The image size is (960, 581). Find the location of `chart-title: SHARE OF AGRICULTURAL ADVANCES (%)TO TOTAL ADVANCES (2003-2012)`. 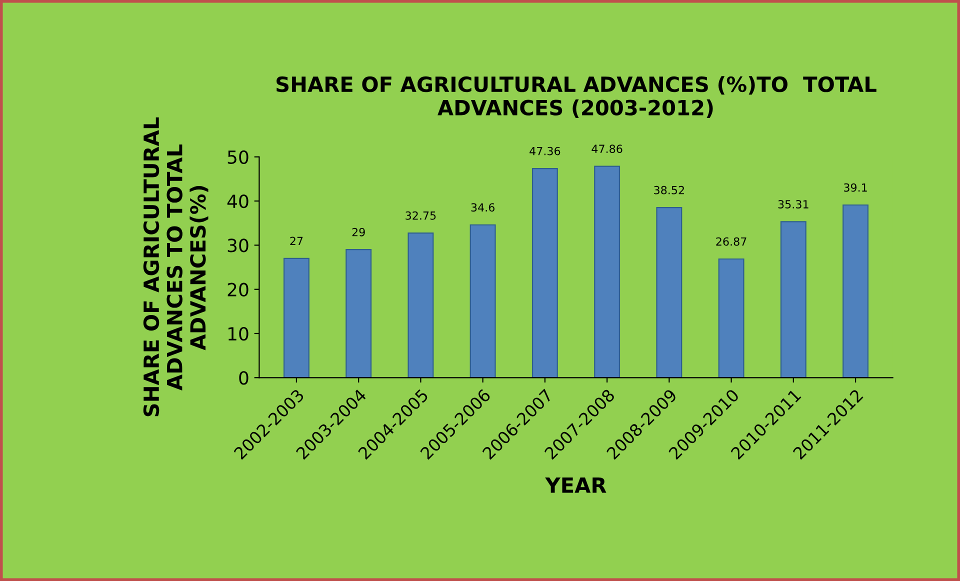

chart-title: SHARE OF AGRICULTURAL ADVANCES (%)TO TOTAL ADVANCES (2003-2012) is located at coordinates (576, 97).